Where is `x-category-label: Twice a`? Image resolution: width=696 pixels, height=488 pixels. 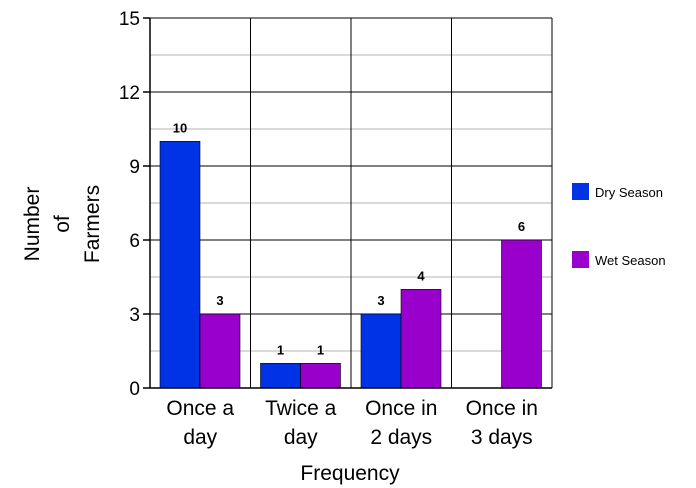
x-category-label: Twice a is located at coordinates (301, 408).